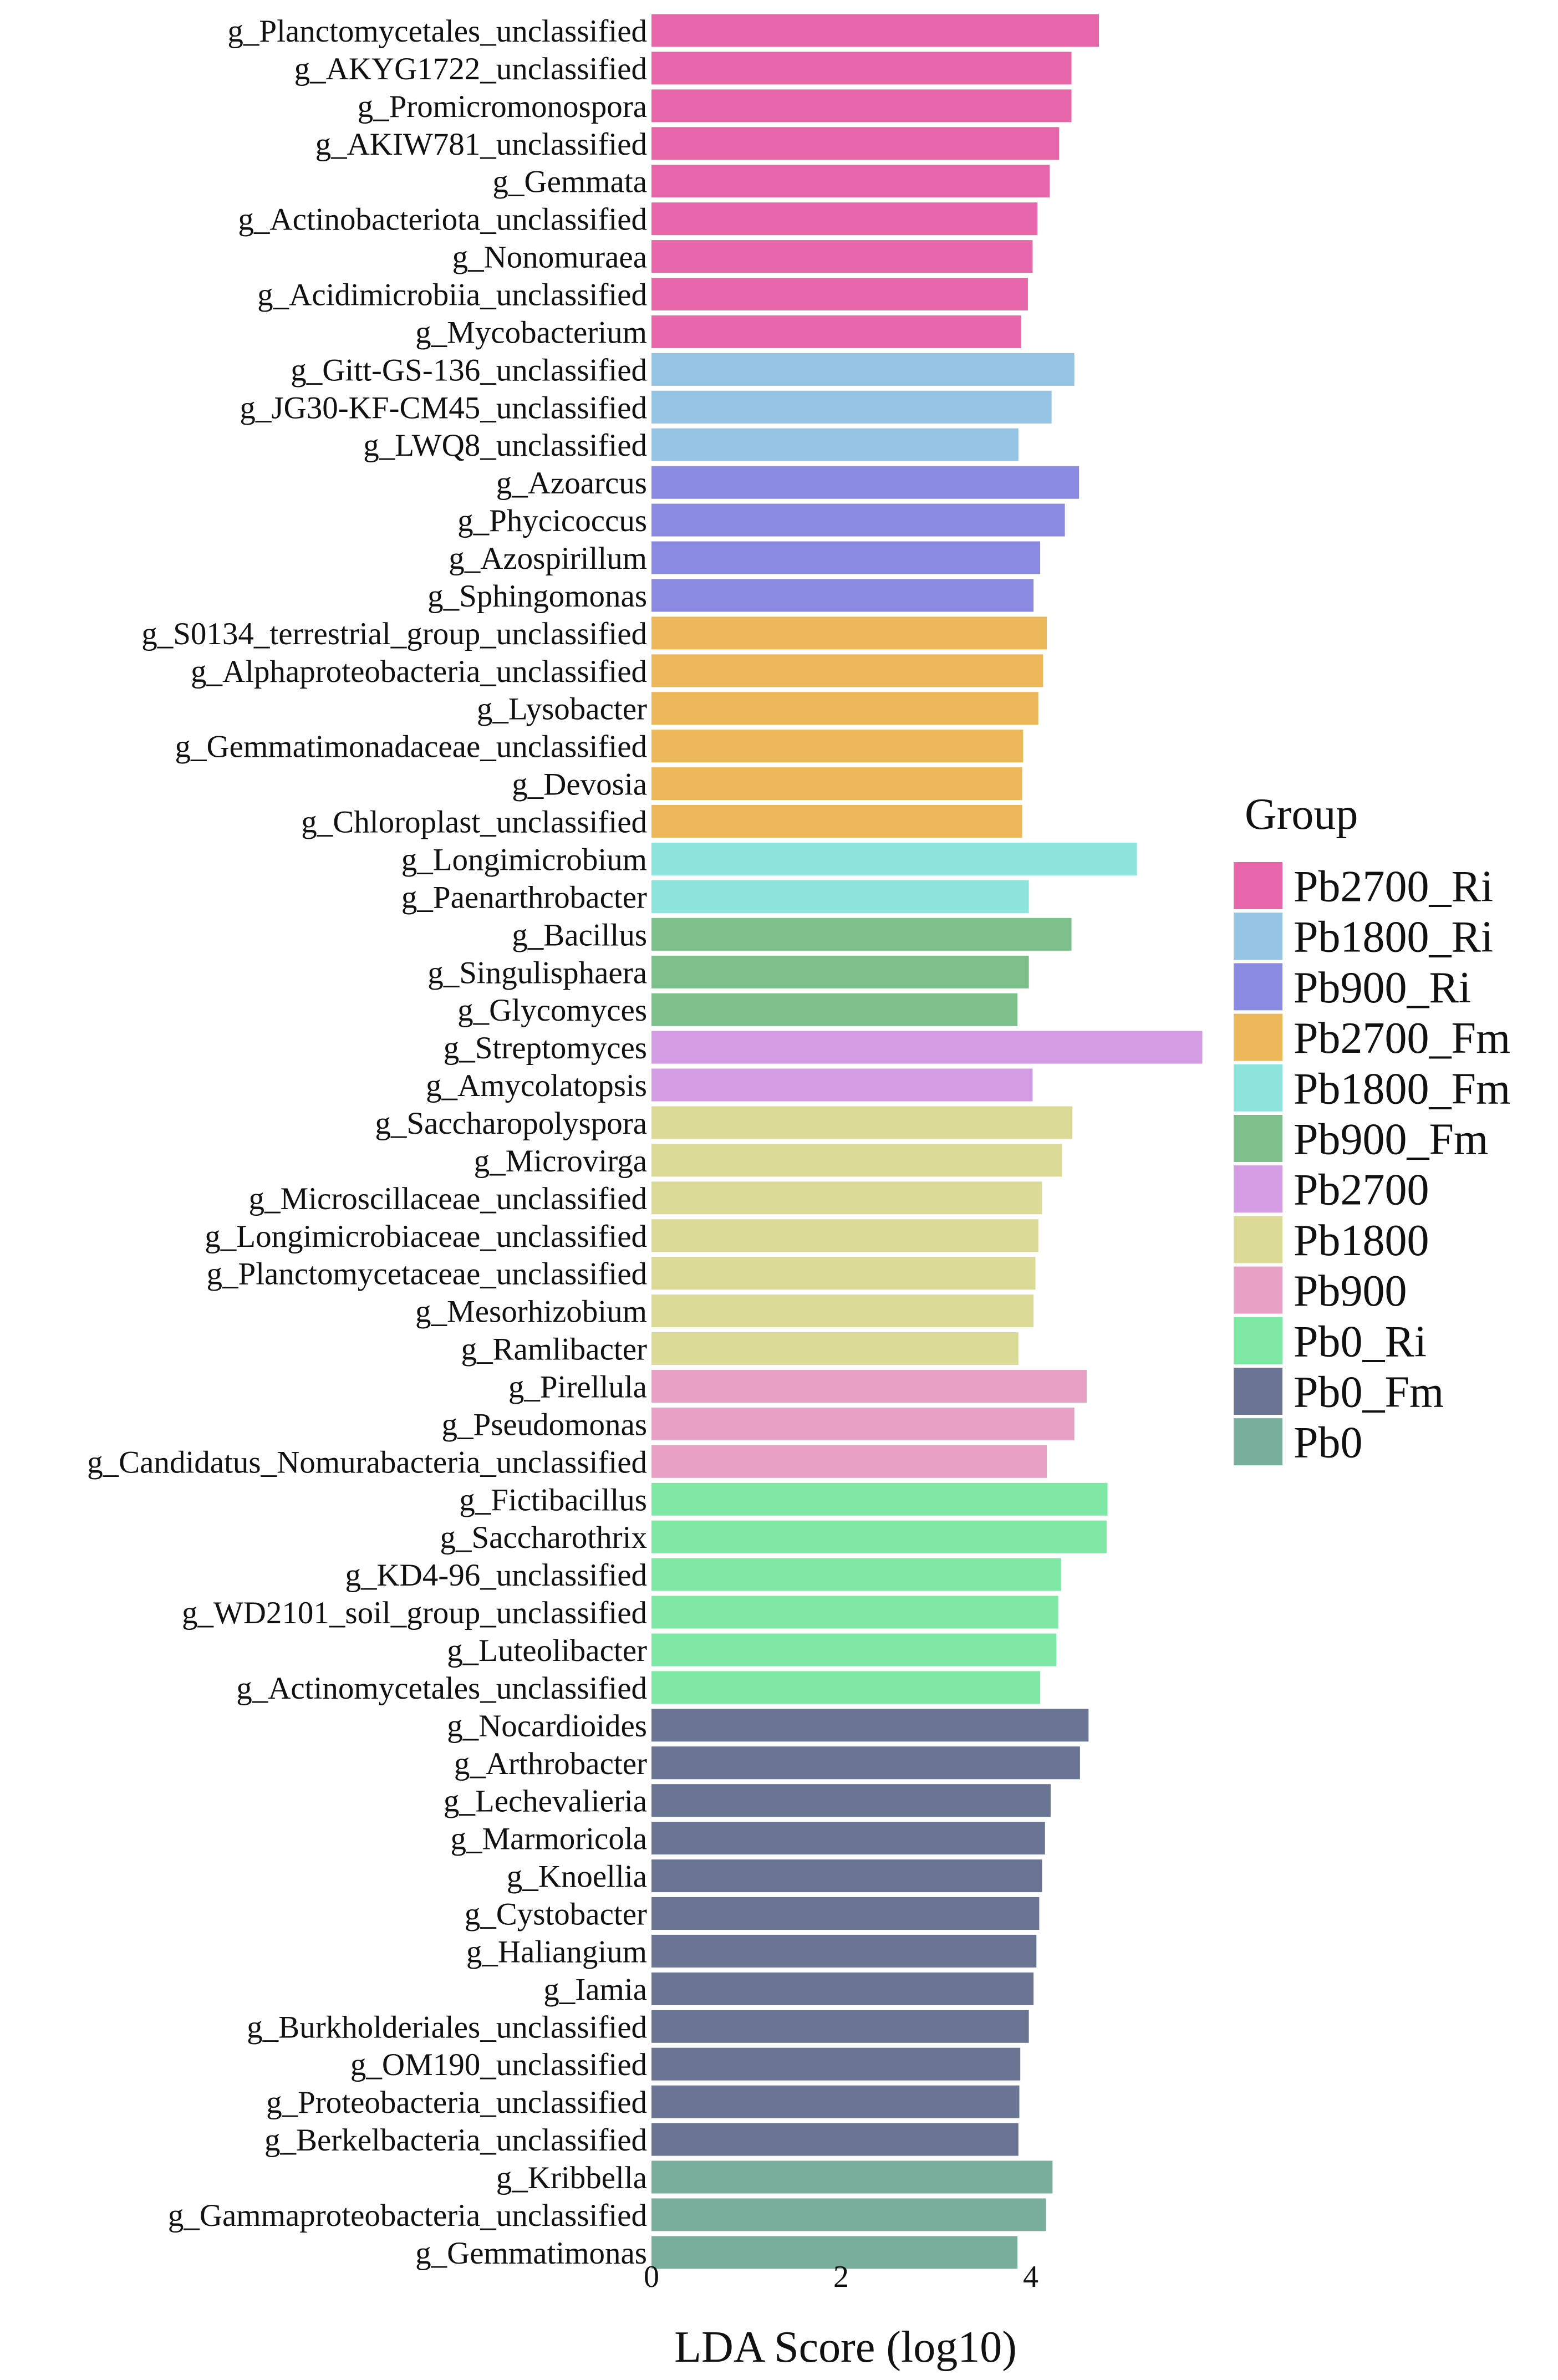 The height and width of the screenshot is (2380, 1558). What do you see at coordinates (846, 557) in the screenshot?
I see `bar-g_Azospirillum` at bounding box center [846, 557].